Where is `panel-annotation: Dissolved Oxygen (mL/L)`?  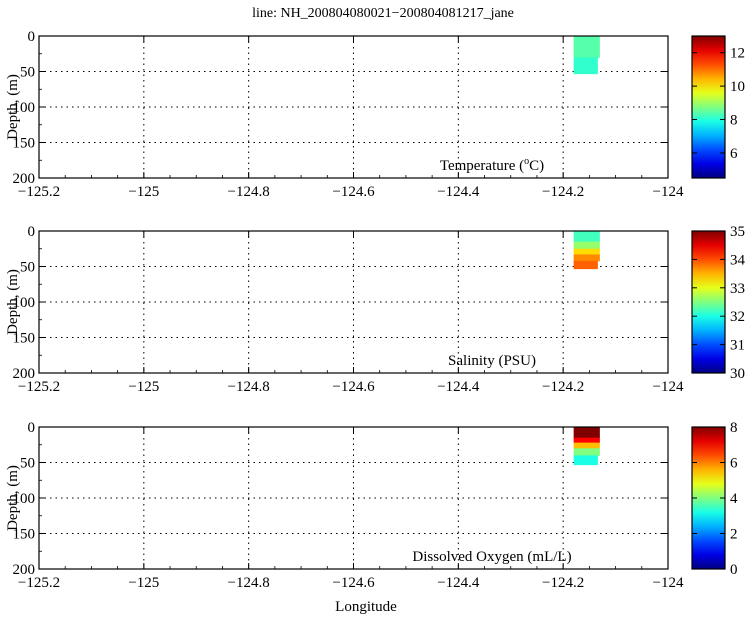
panel-annotation: Dissolved Oxygen (mL/L) is located at coordinates (491, 557).